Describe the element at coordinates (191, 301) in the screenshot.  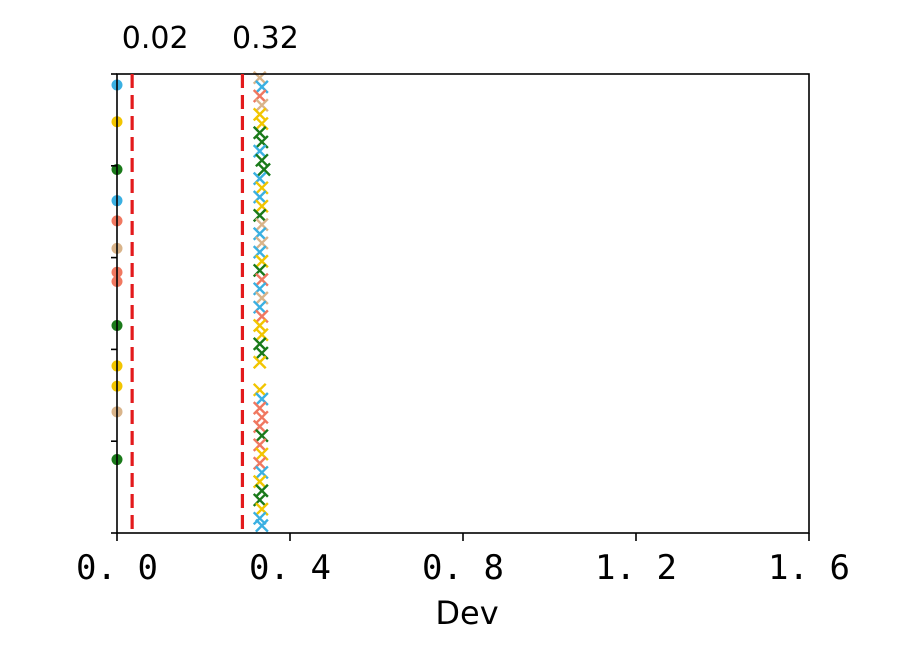
I see `plot-layer` at that location.